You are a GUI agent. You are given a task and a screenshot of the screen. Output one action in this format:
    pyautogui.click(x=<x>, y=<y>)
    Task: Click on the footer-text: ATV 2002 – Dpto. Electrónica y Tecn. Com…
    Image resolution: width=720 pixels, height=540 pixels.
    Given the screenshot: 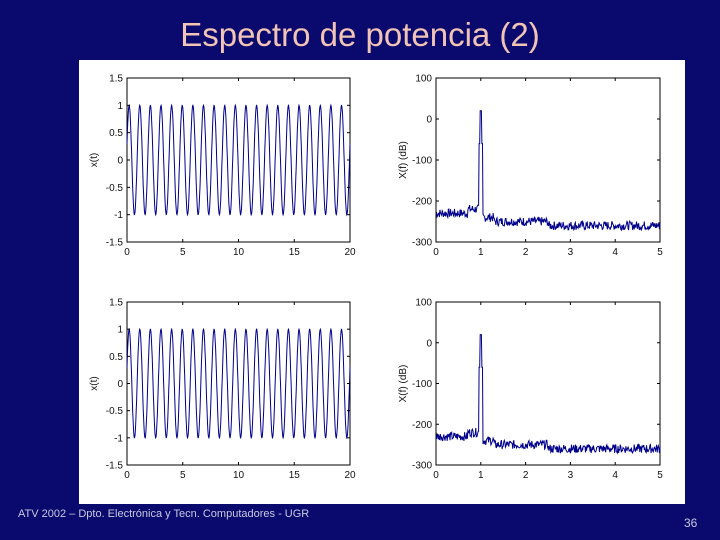 What is the action you would take?
    pyautogui.click(x=164, y=514)
    